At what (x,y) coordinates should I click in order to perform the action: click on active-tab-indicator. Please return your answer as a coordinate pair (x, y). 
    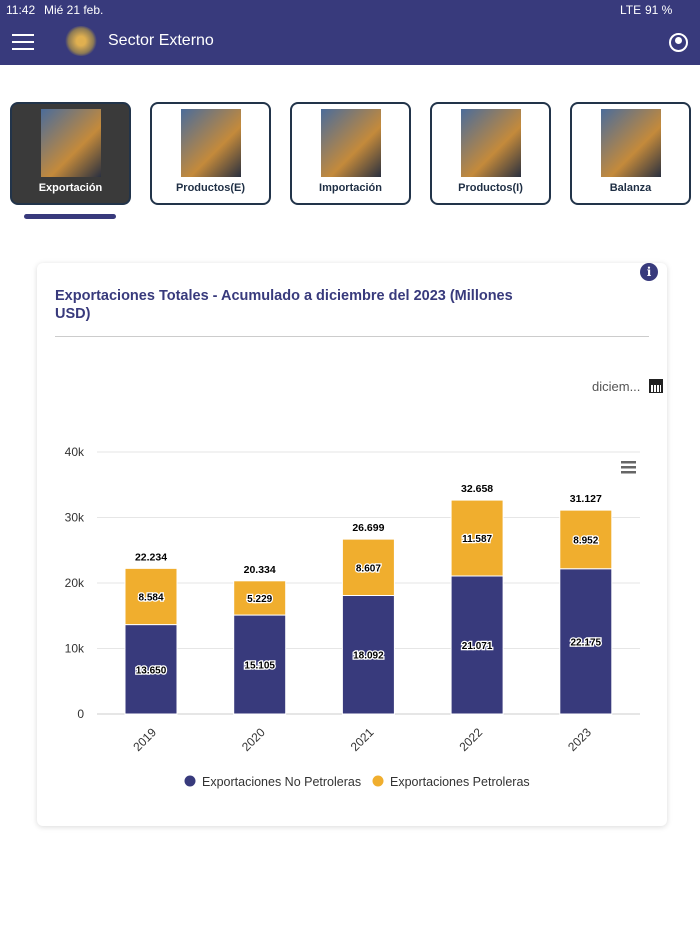
    Looking at the image, I should click on (70, 216).